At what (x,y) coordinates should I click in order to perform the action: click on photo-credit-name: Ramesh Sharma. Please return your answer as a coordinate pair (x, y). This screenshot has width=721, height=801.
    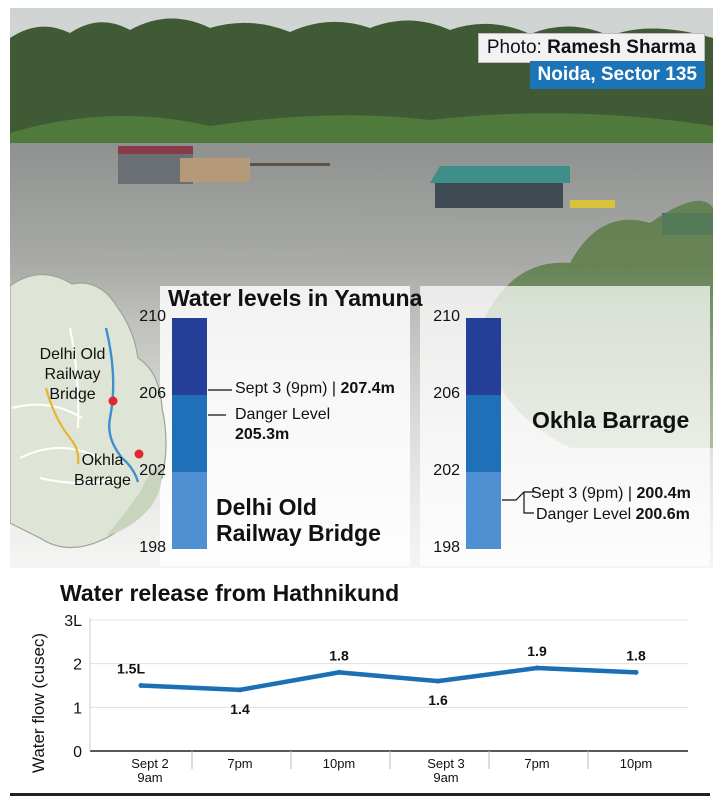
    Looking at the image, I should click on (621, 47).